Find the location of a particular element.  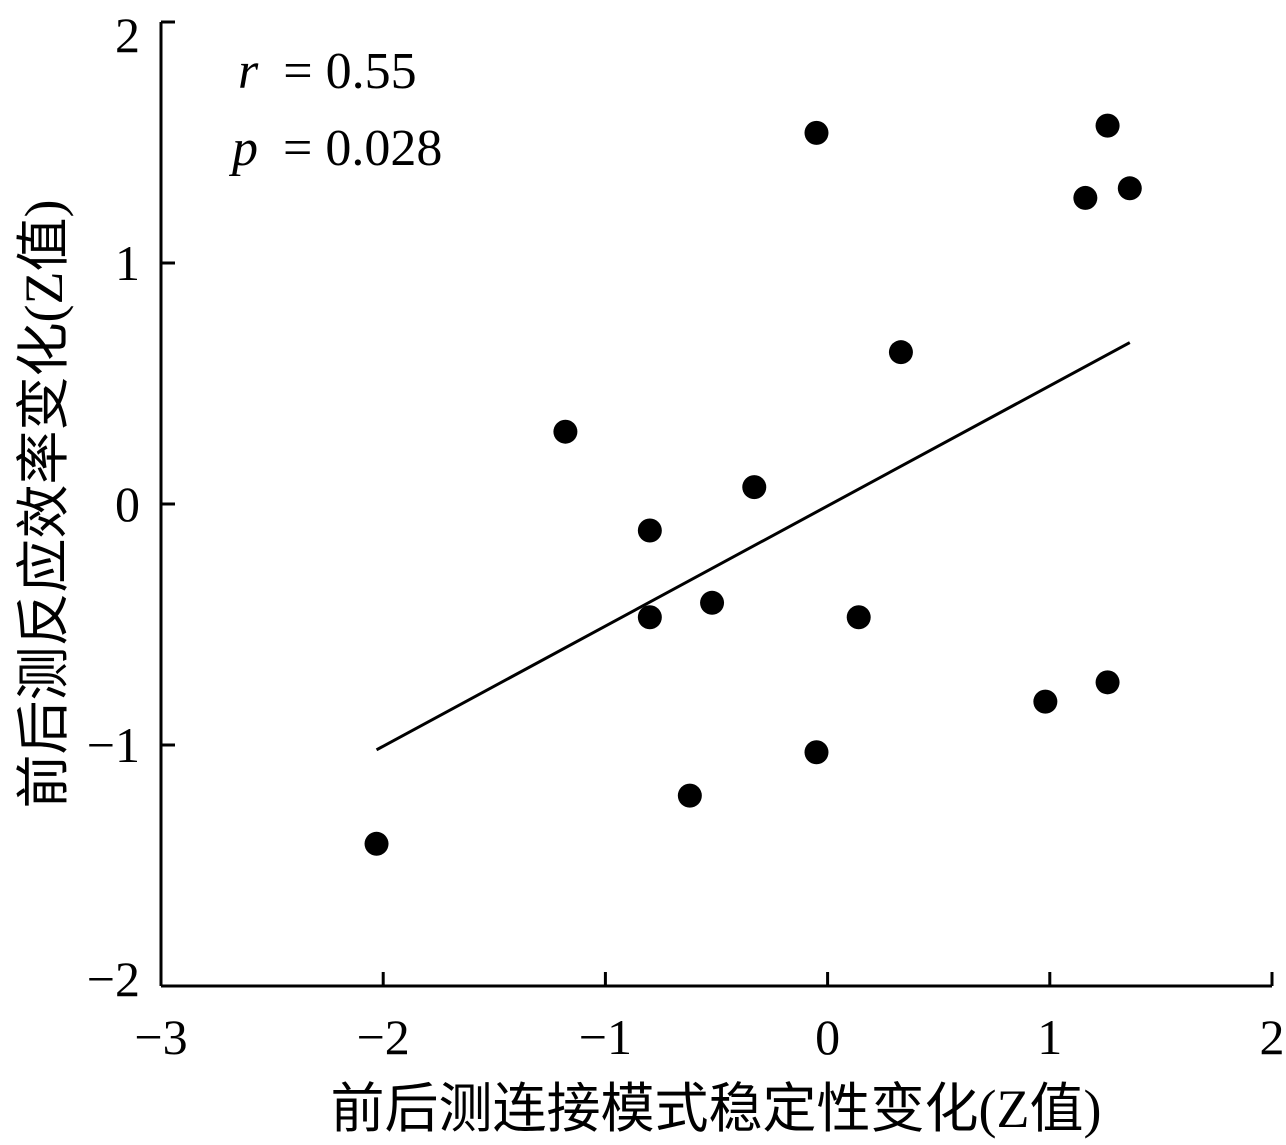

p-value: = 0.028 is located at coordinates (362, 148).